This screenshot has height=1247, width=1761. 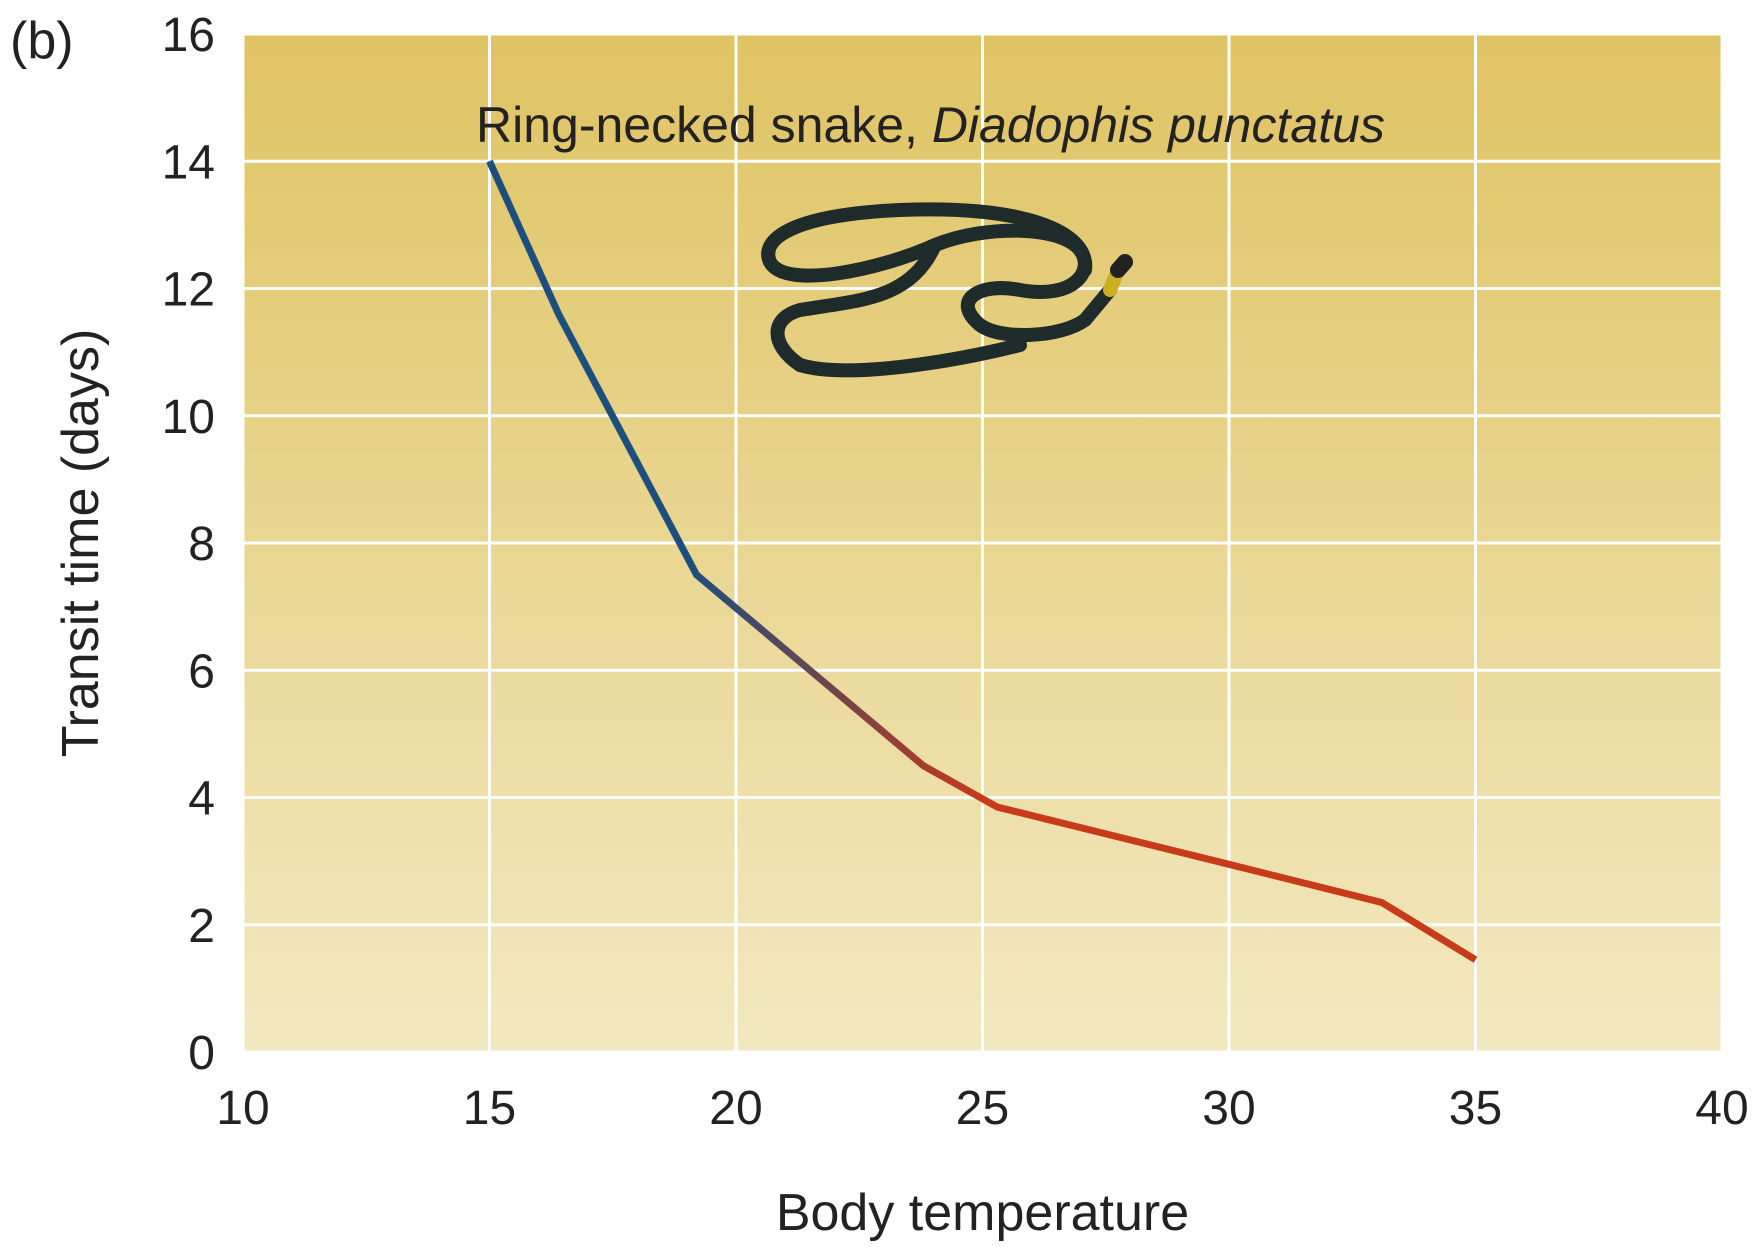 I want to click on x-tick-label: 20, so click(x=735, y=1108).